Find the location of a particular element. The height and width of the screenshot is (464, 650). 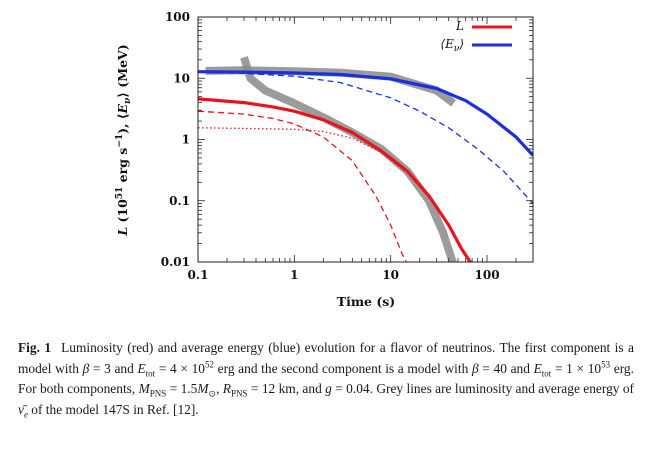

x-tick-label: 0.1 is located at coordinates (198, 275).